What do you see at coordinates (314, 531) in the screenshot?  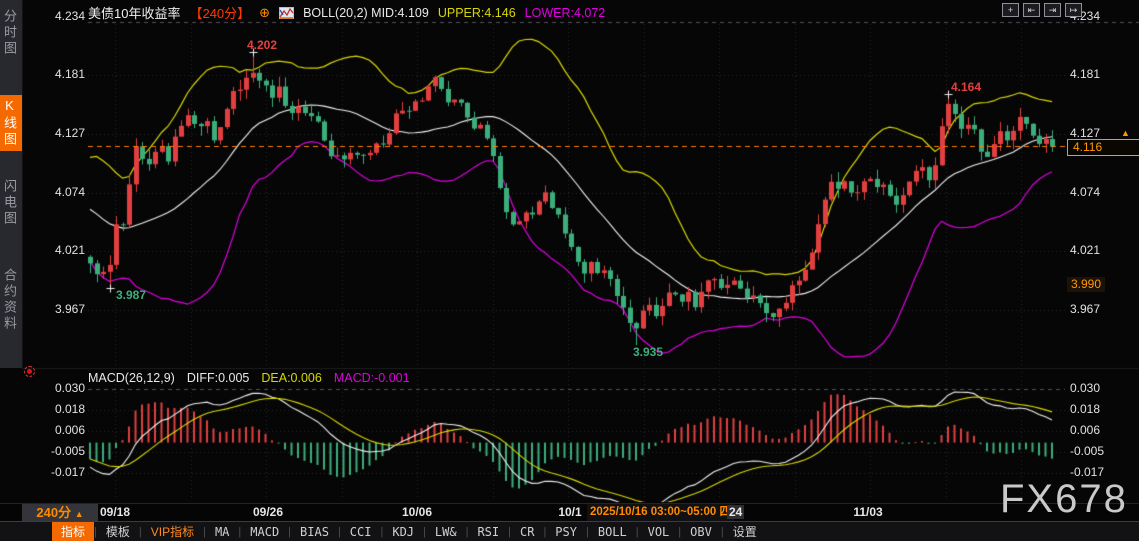 I see `toolbar-item-5: BIAS` at bounding box center [314, 531].